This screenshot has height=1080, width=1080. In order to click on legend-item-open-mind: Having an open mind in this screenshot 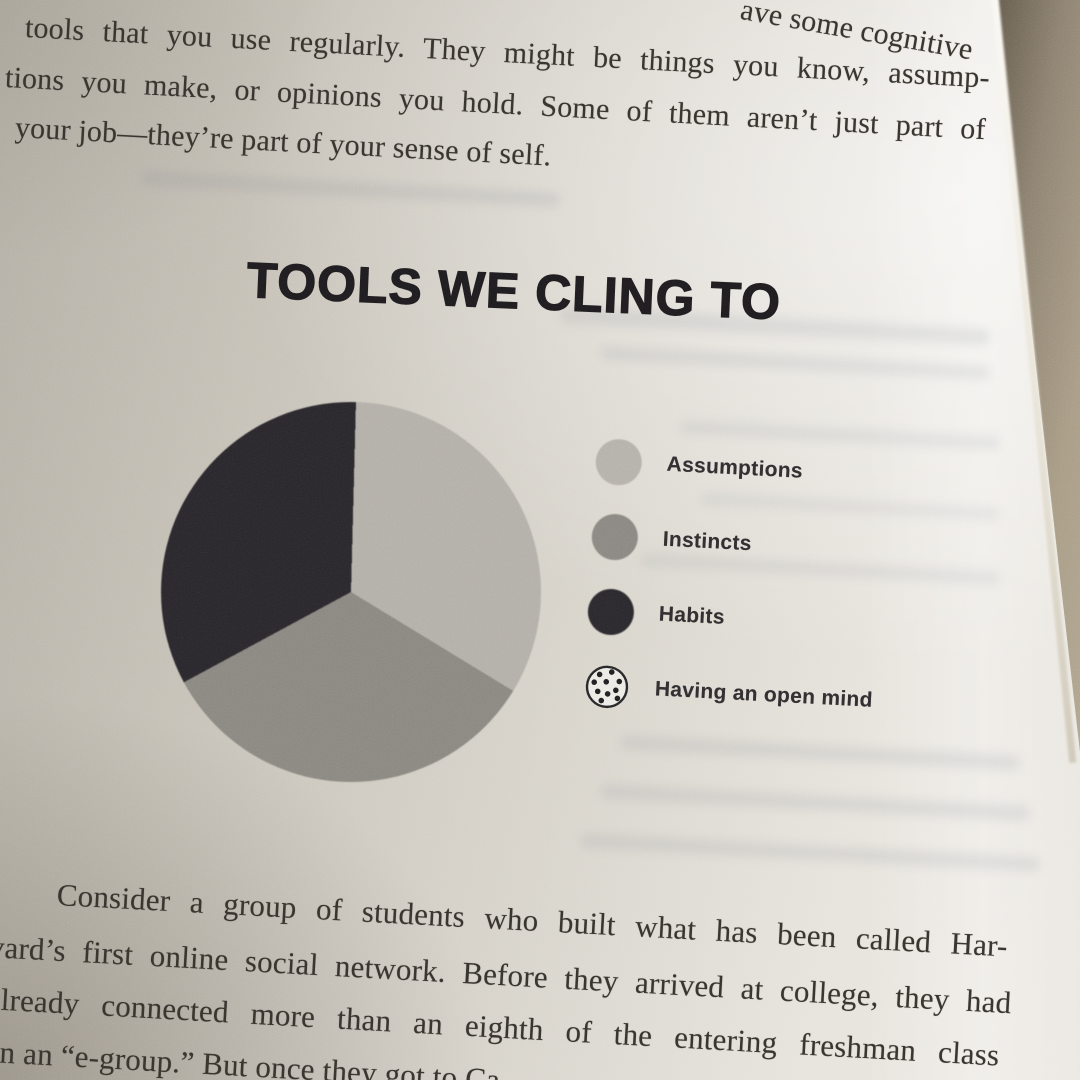, I will do `click(728, 693)`.